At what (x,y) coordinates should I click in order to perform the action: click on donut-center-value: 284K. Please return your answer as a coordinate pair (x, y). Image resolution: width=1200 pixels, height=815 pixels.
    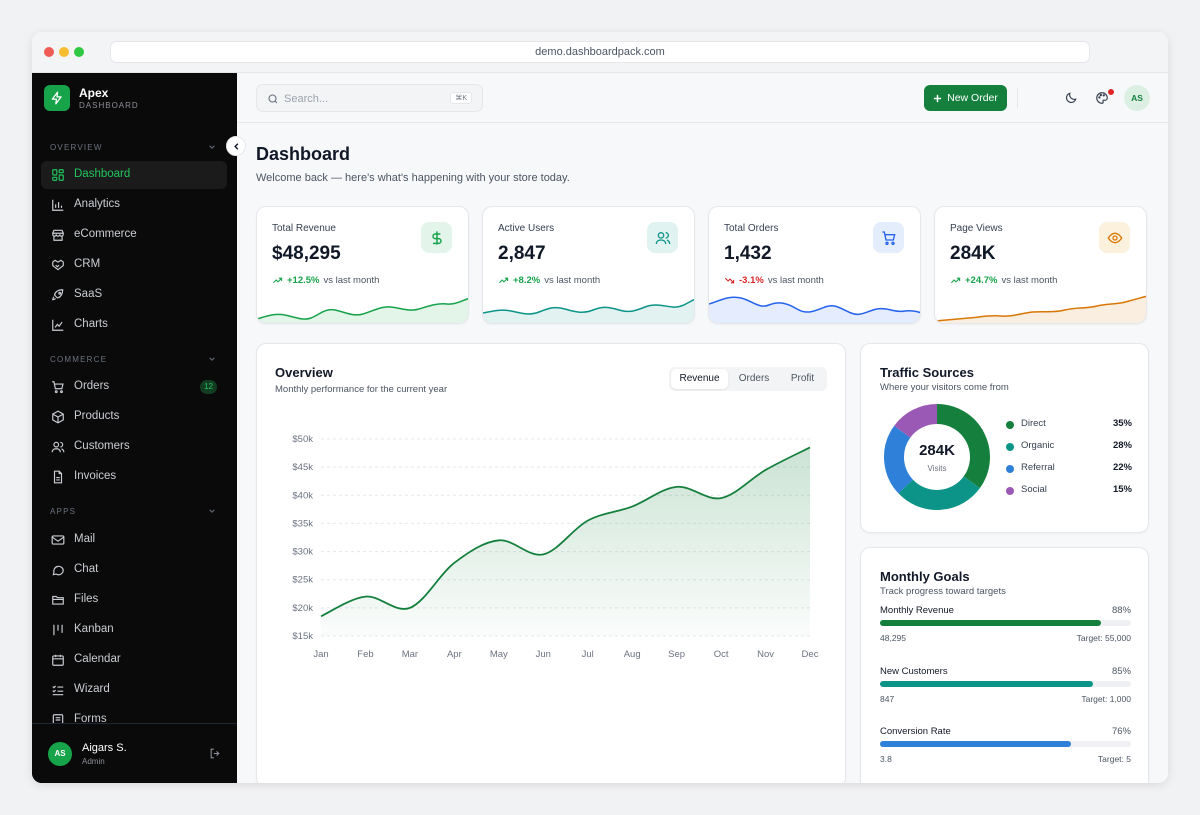
    Looking at the image, I should click on (937, 450).